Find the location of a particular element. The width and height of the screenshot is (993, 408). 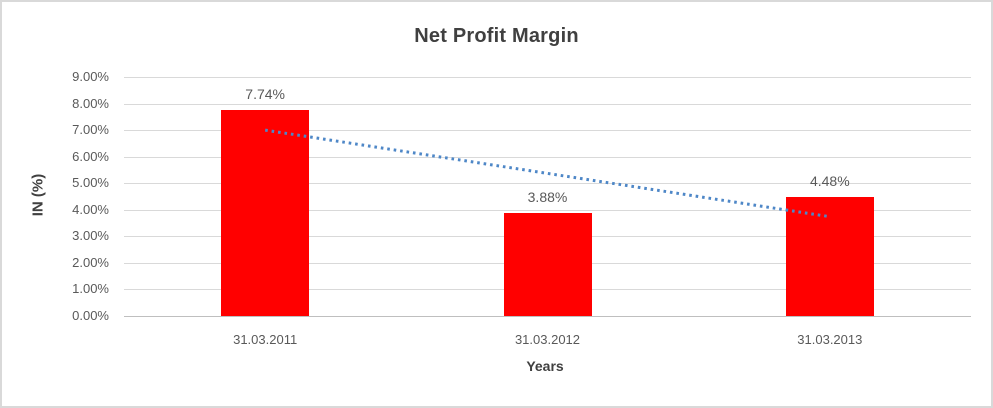

x-tick-label: 31.03.2011 is located at coordinates (265, 339).